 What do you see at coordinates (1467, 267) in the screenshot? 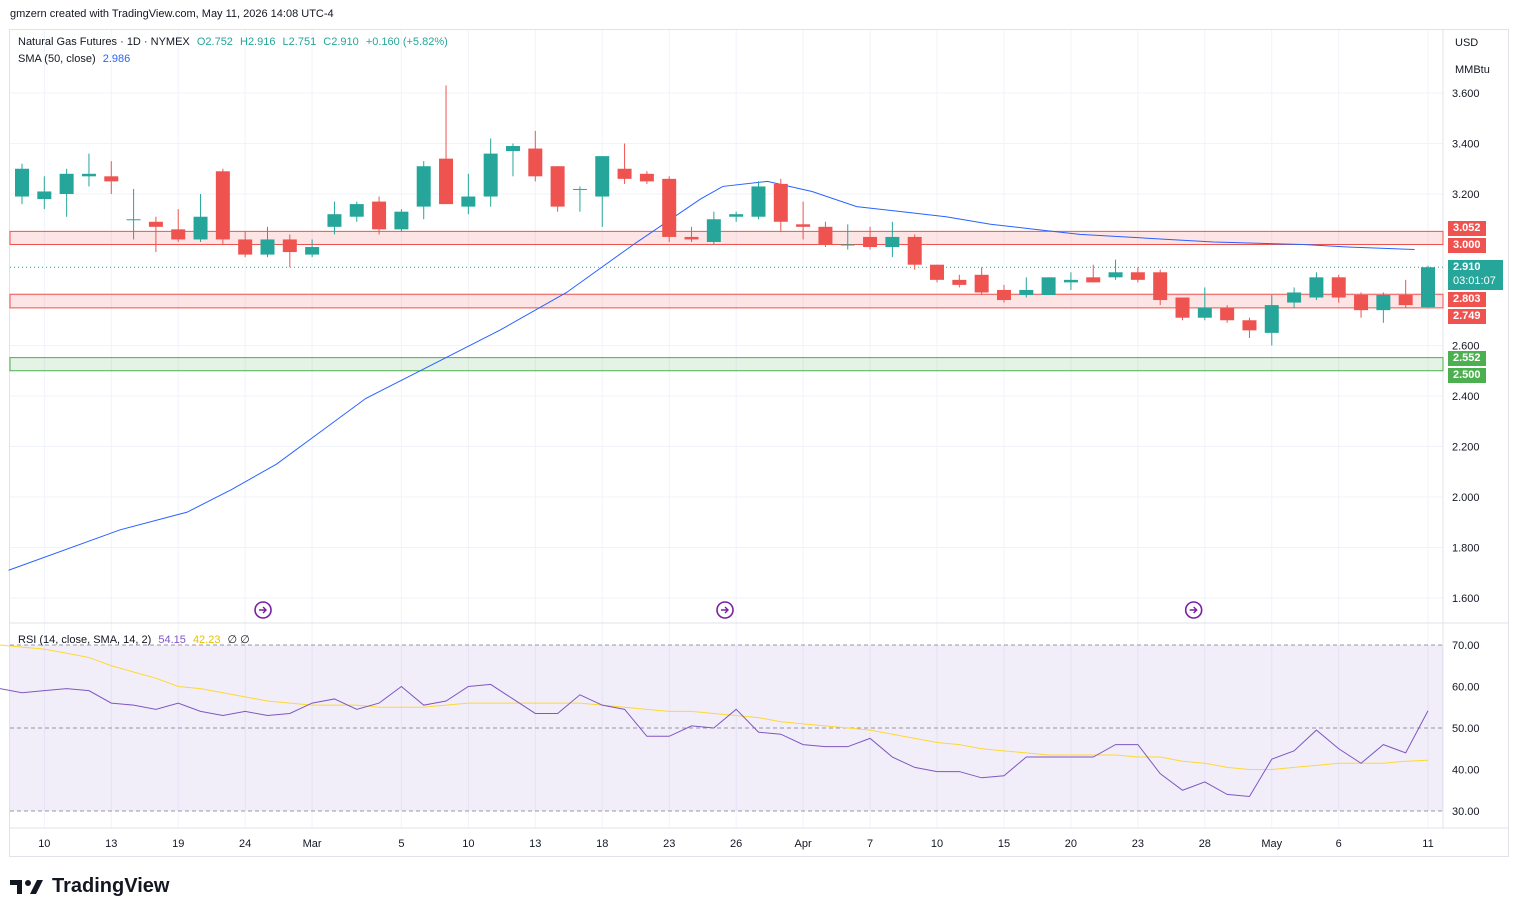
I see `last-price-value: 2.910` at bounding box center [1467, 267].